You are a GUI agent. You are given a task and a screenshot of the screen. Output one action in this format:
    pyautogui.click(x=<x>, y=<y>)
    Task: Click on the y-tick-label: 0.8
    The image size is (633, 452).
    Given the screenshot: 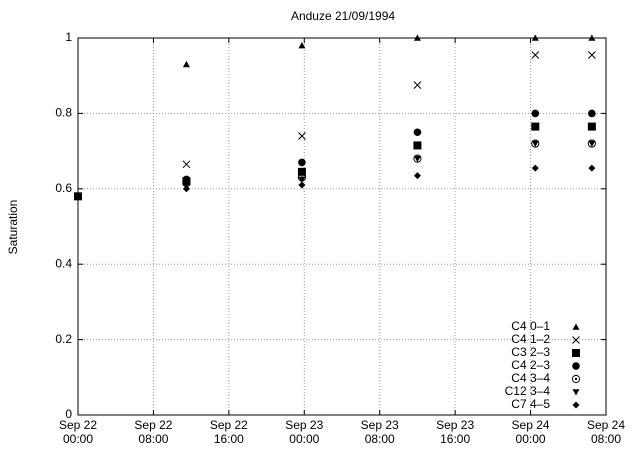 What is the action you would take?
    pyautogui.click(x=63, y=113)
    